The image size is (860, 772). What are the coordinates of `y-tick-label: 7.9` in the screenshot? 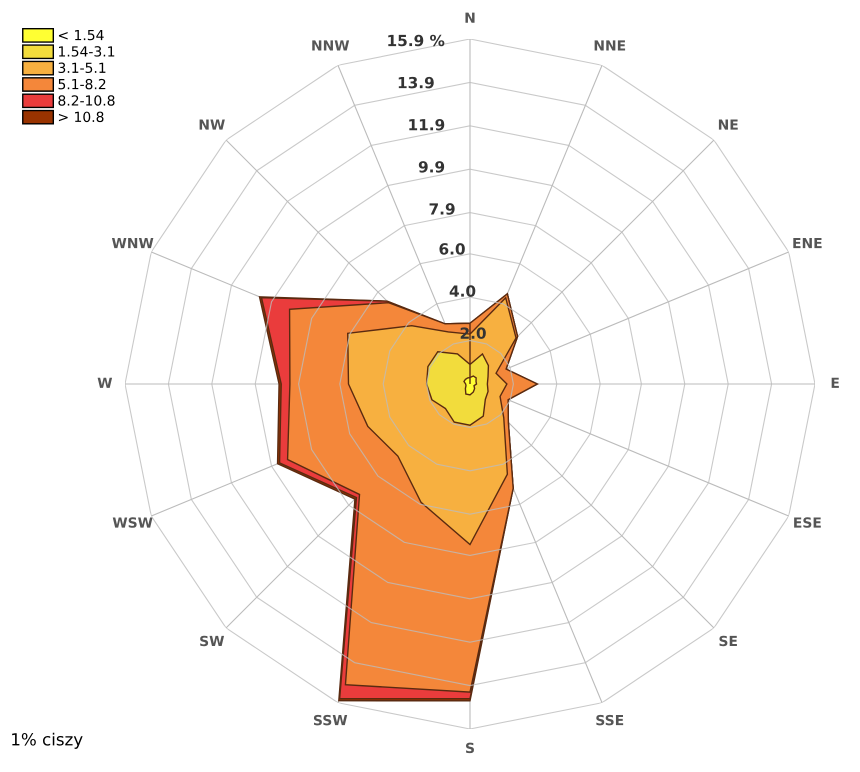 It's located at (442, 209).